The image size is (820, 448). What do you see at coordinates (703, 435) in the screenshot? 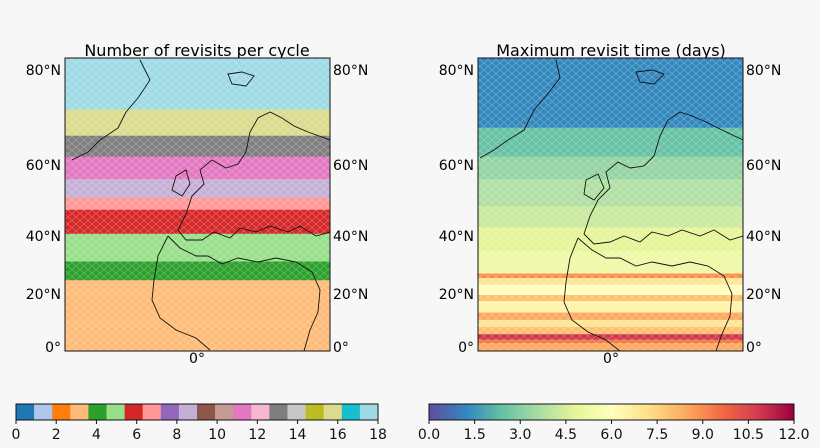
I see `colorbar-tick-label: 9.0` at bounding box center [703, 435].